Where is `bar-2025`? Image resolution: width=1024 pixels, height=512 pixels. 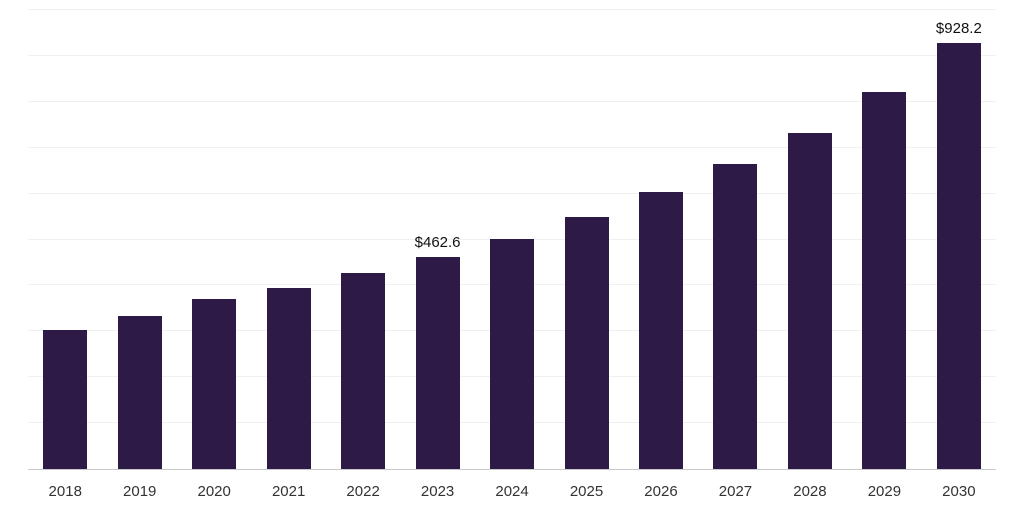
bar-2025 is located at coordinates (586, 342).